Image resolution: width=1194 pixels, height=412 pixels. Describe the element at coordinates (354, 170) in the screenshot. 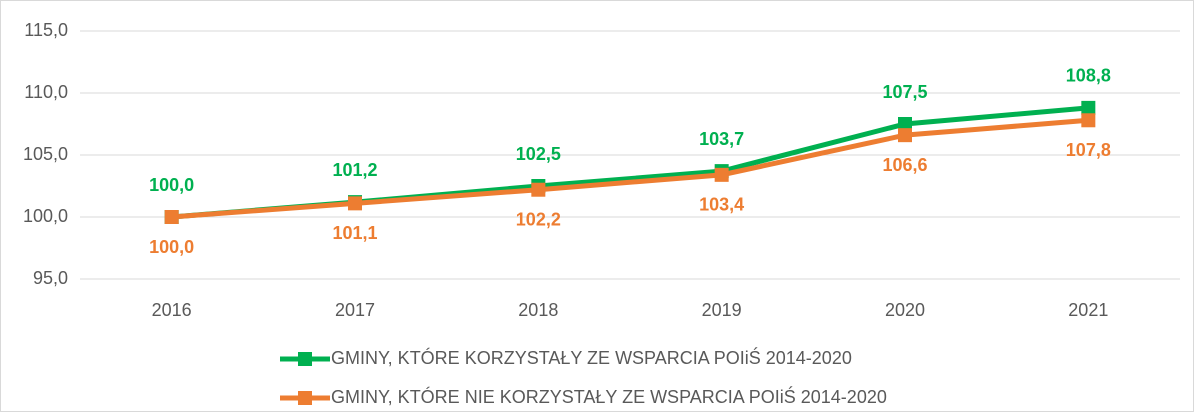

I see `value-label: 101,2` at that location.